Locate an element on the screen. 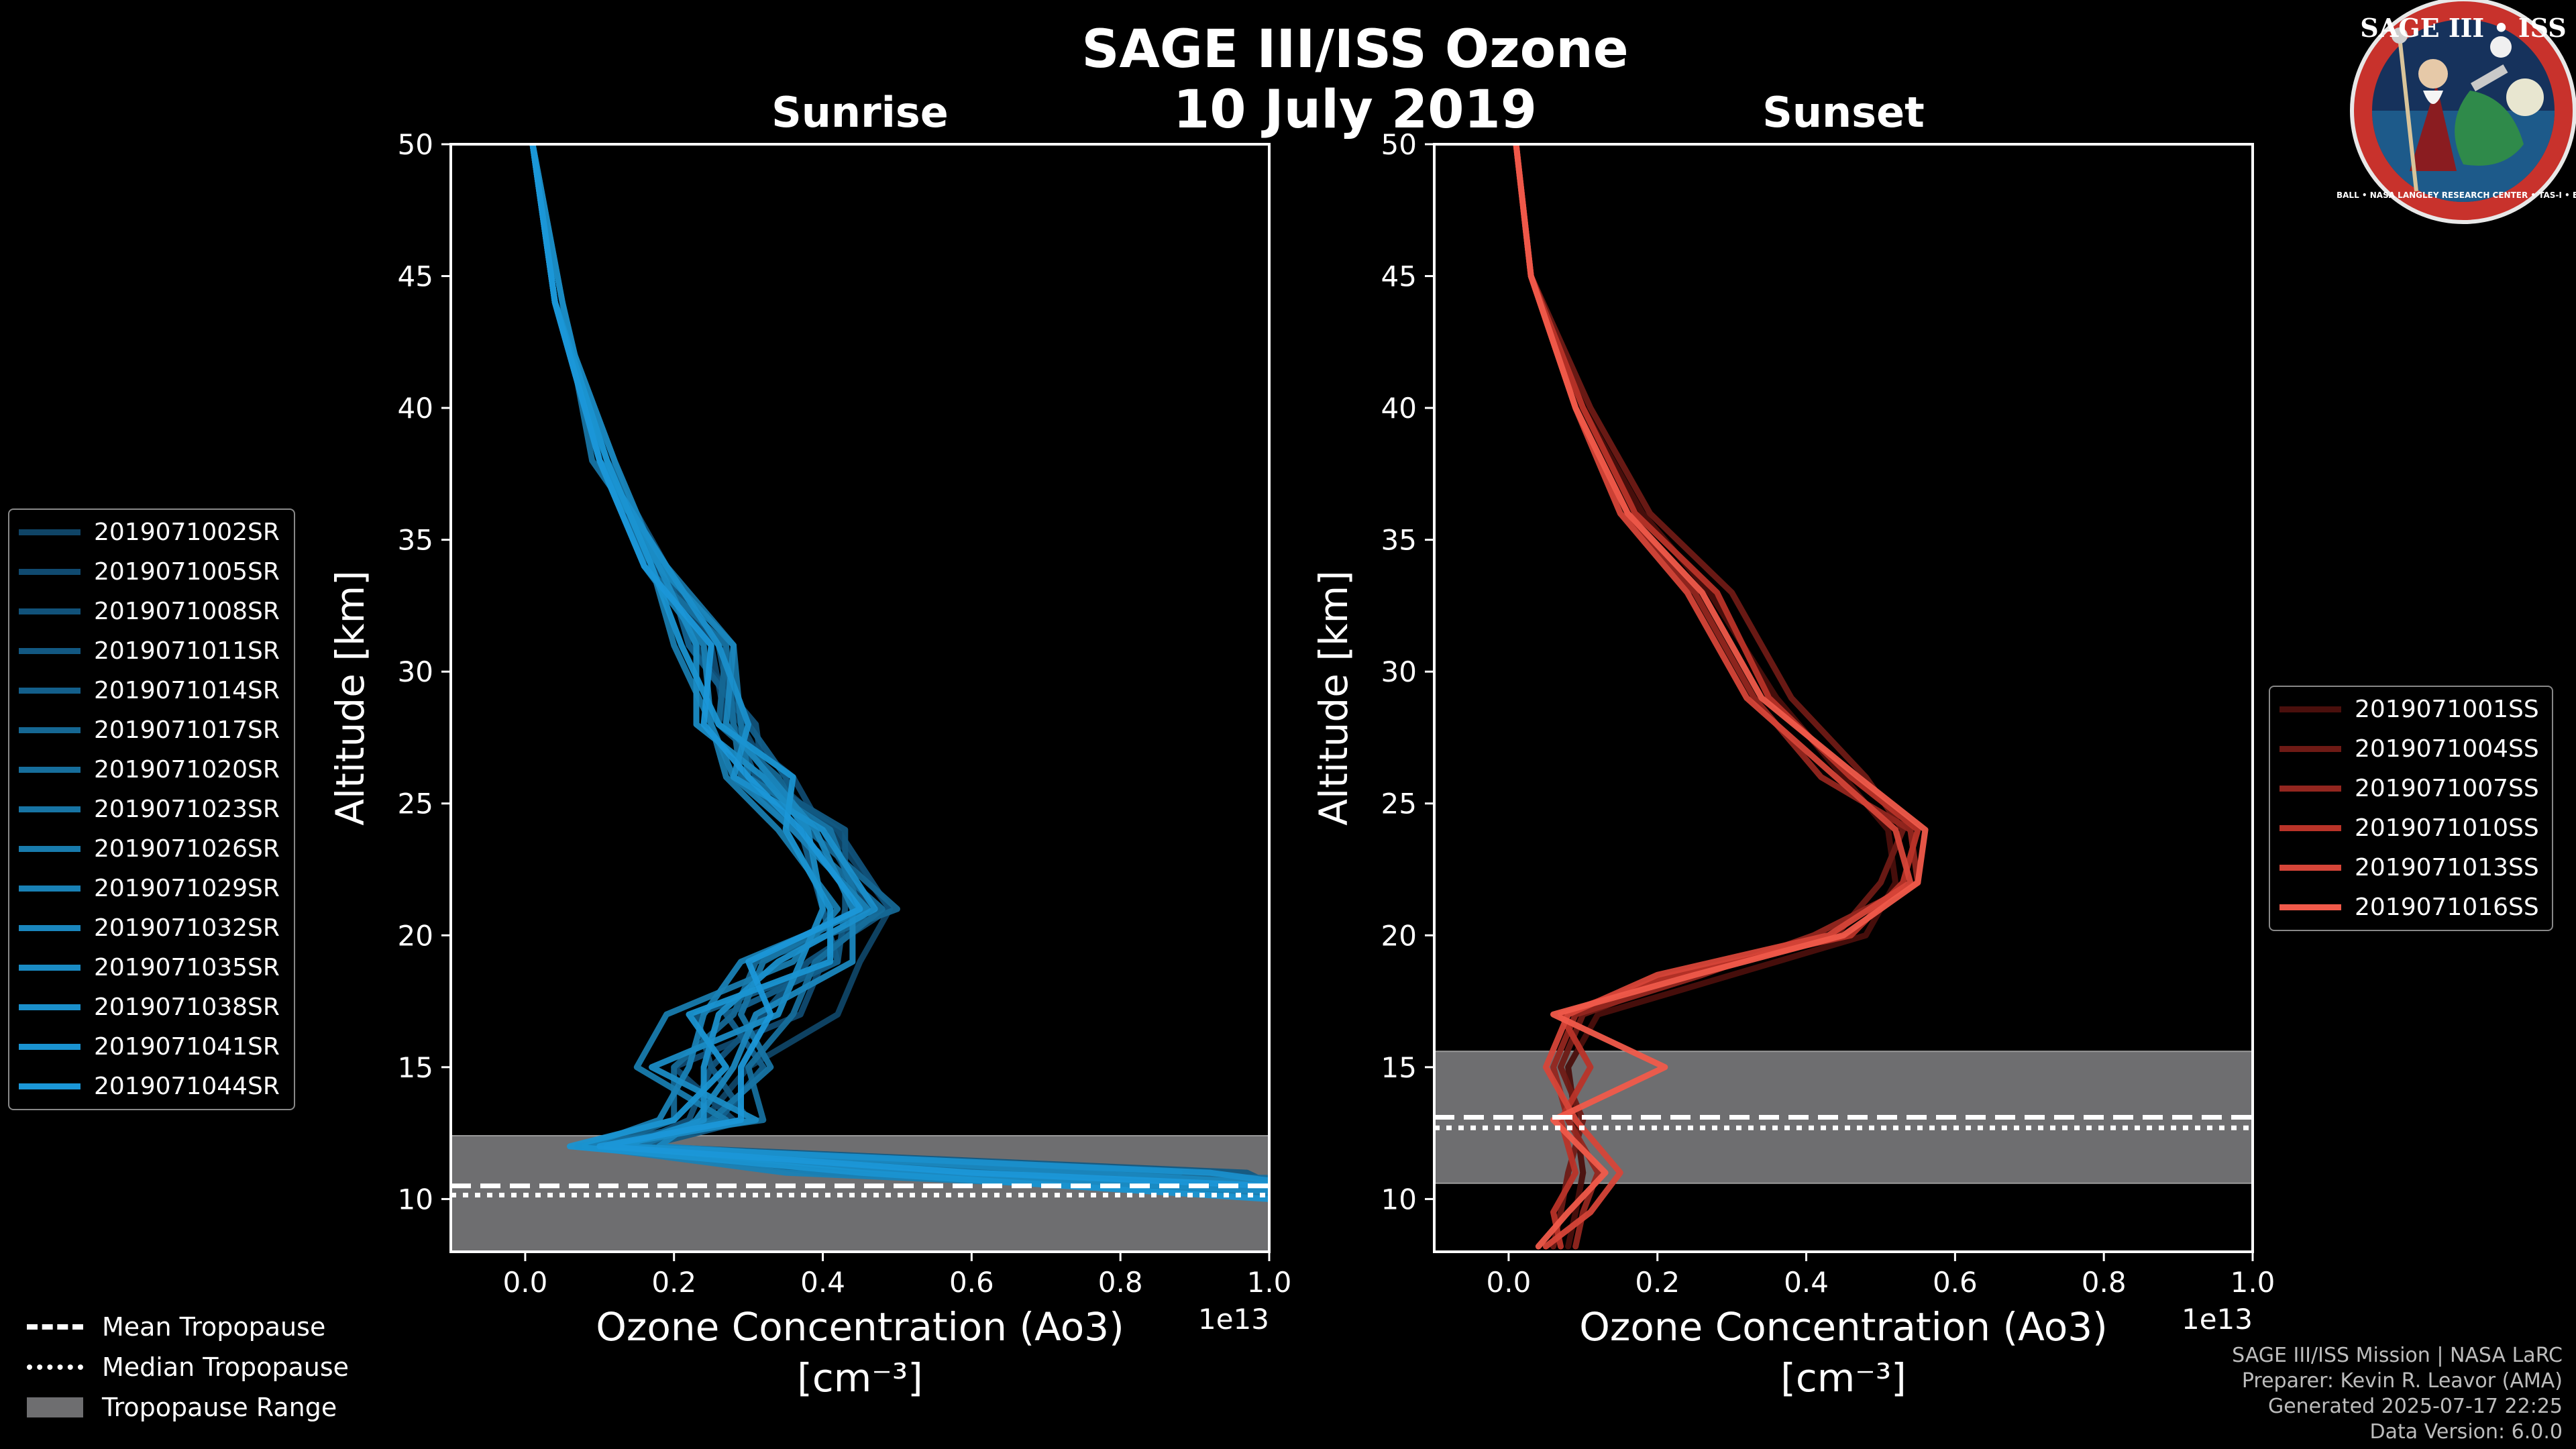  legend-entry: 2019071017SR is located at coordinates (151, 730).